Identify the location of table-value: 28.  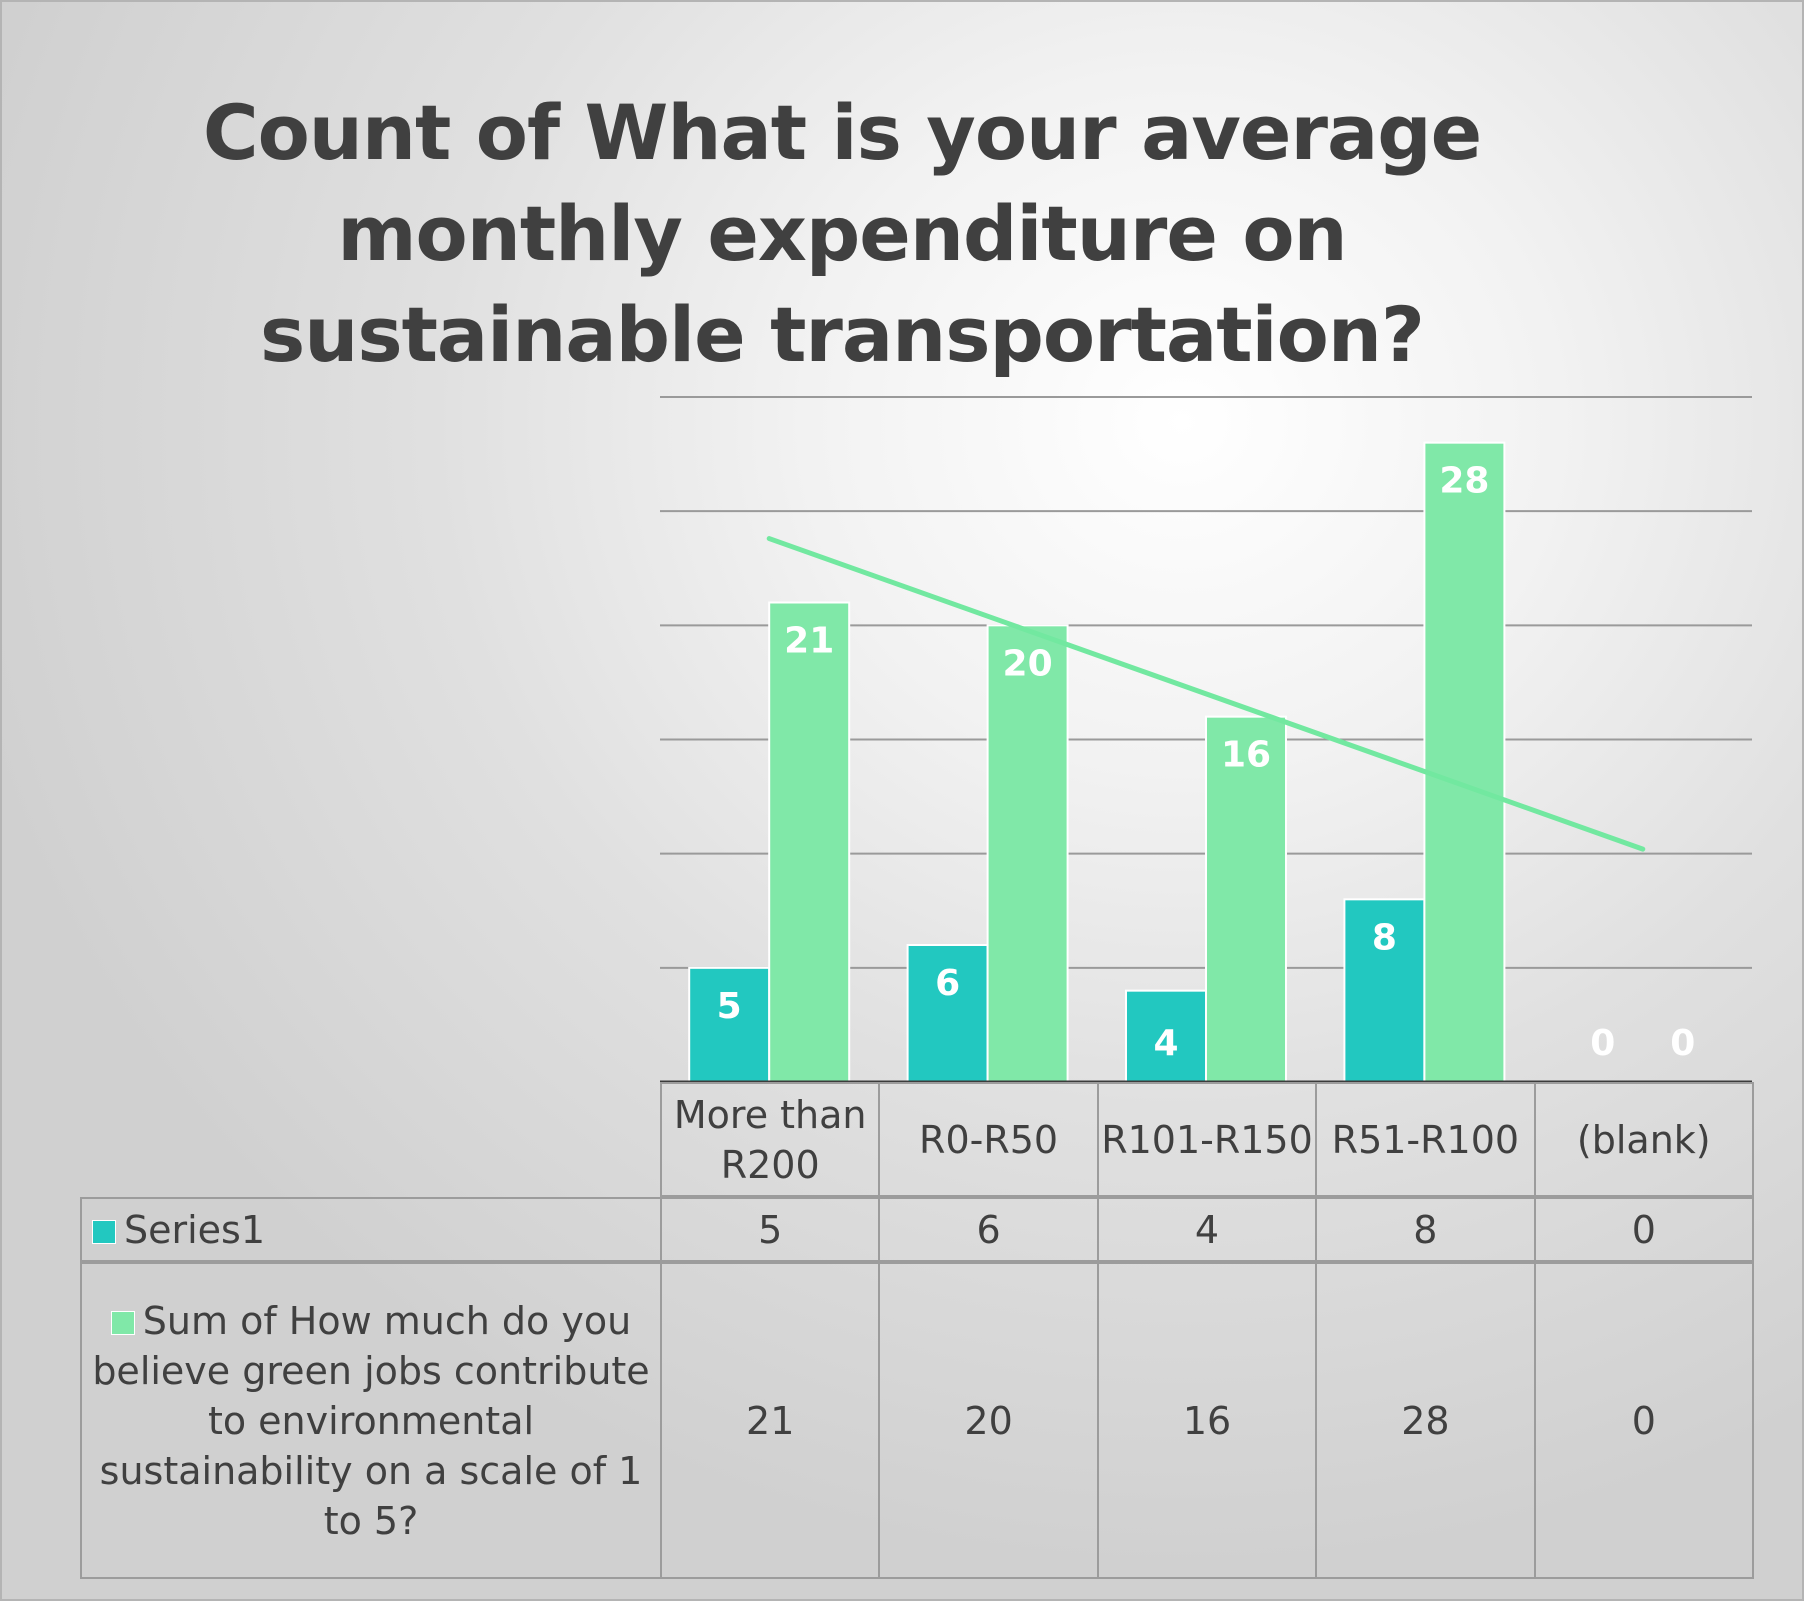
(1425, 1420).